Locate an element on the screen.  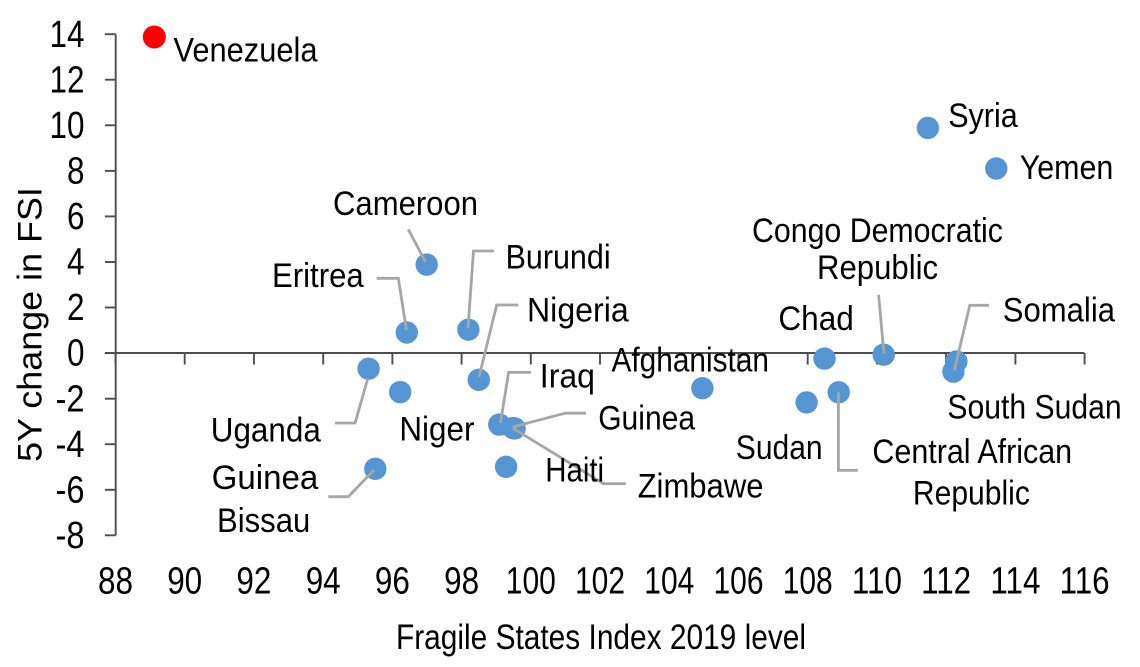
svg-text: Cameroon is located at coordinates (405, 204).